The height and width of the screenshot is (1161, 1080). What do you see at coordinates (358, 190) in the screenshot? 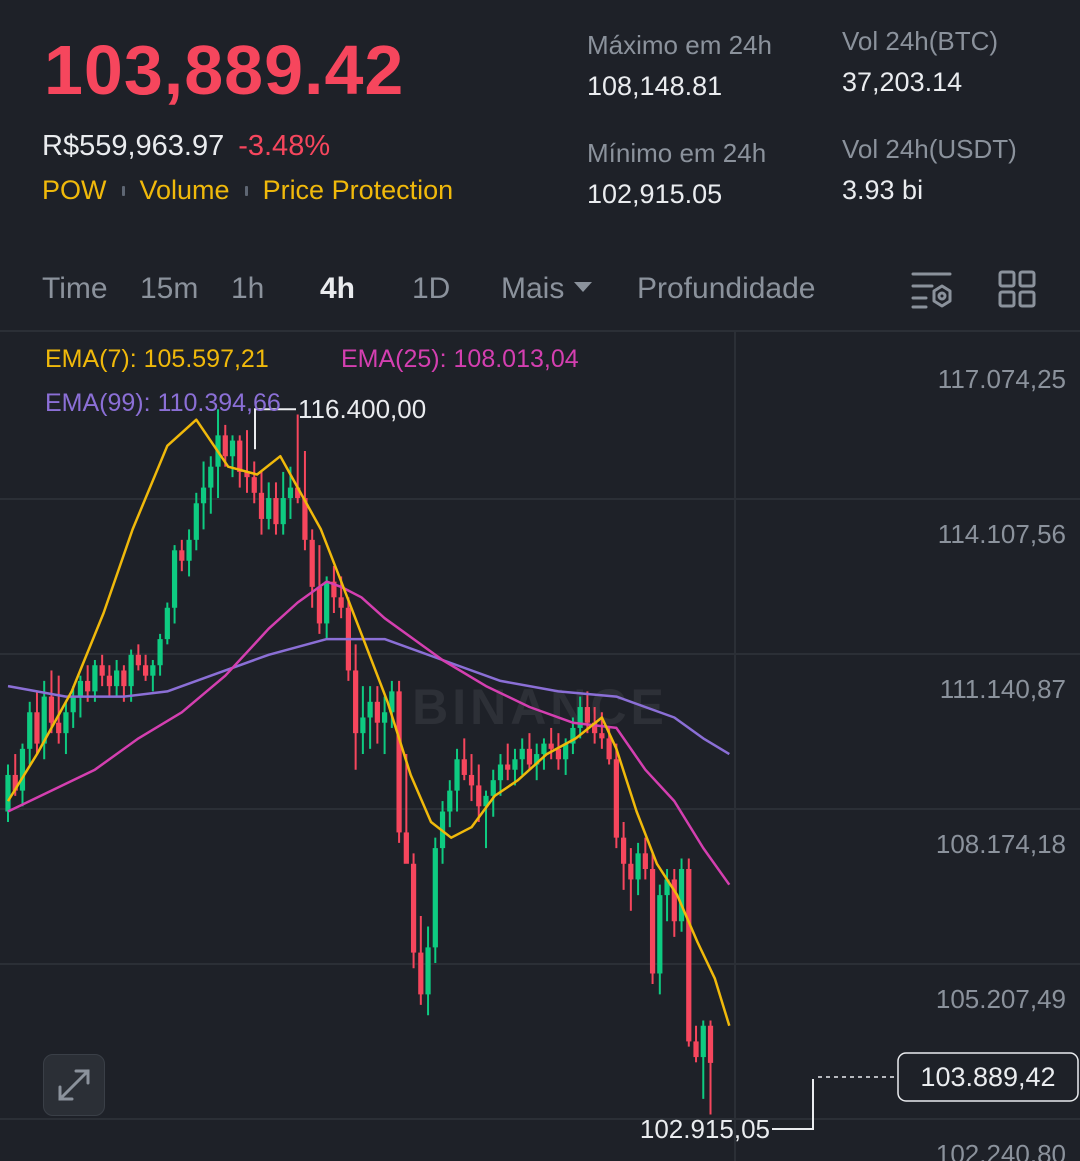
I see `tag-price-protection: Price Protection` at bounding box center [358, 190].